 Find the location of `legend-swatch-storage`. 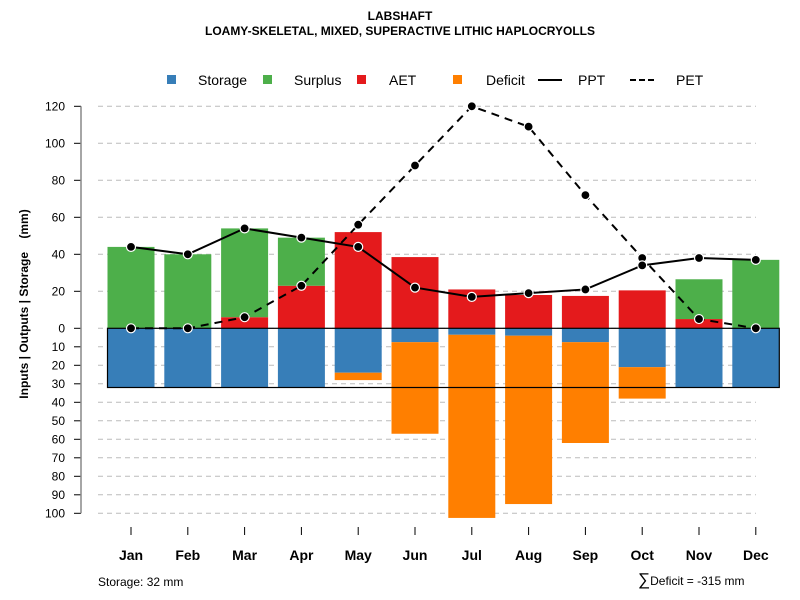

legend-swatch-storage is located at coordinates (171, 79).